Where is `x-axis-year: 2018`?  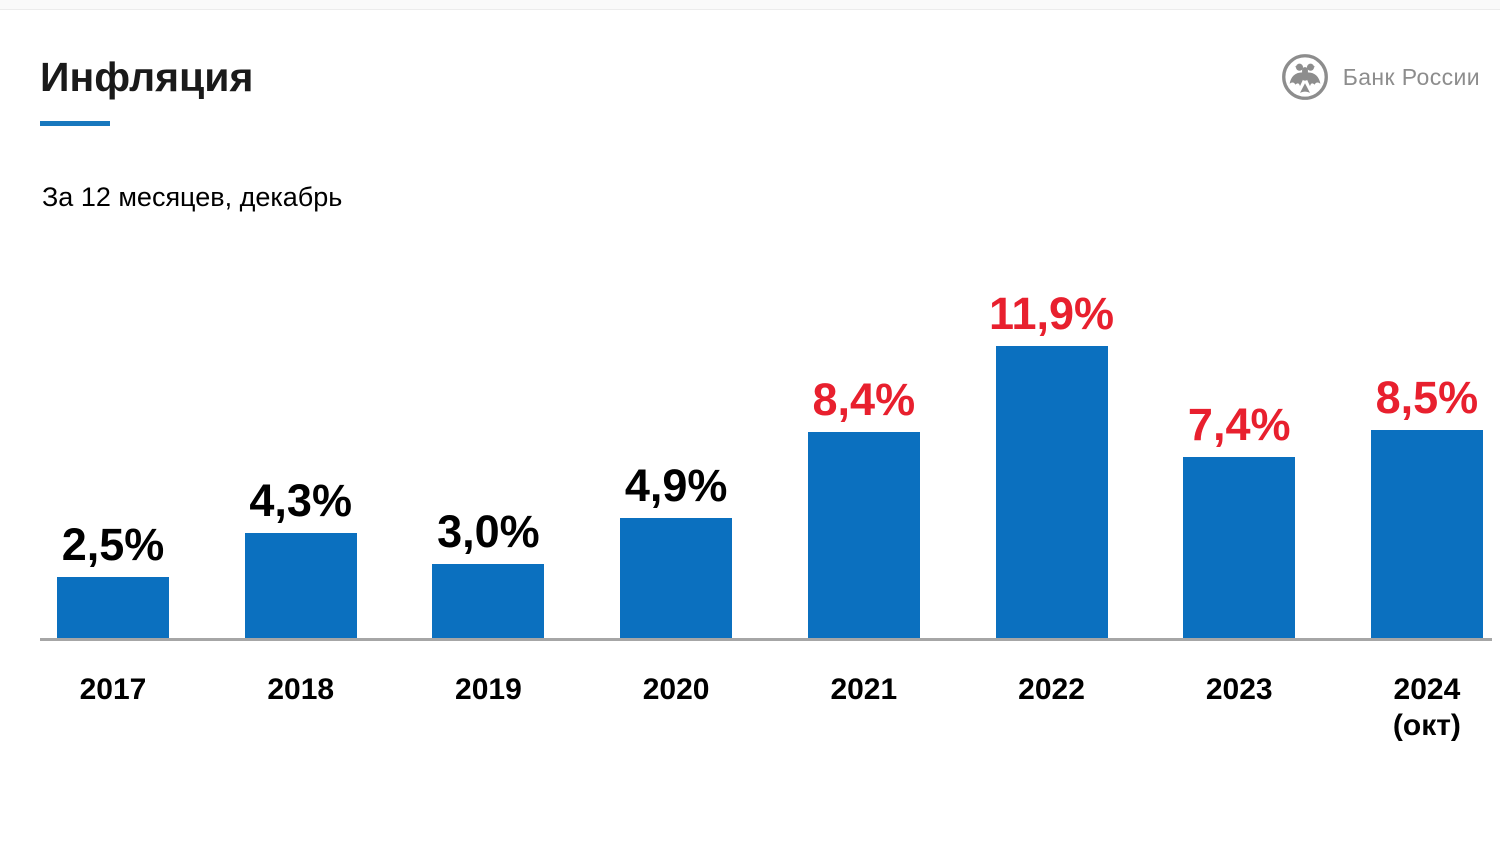
x-axis-year: 2018 is located at coordinates (301, 689).